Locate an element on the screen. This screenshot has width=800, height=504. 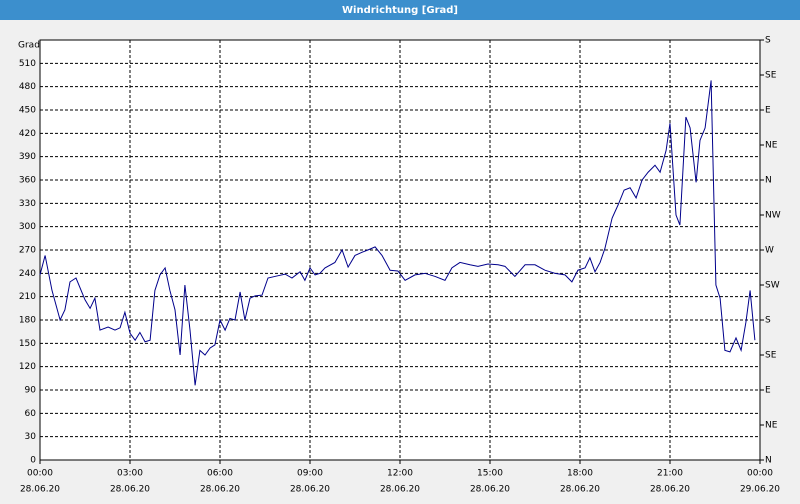
y-tick-label: 450 is located at coordinates (27, 111).